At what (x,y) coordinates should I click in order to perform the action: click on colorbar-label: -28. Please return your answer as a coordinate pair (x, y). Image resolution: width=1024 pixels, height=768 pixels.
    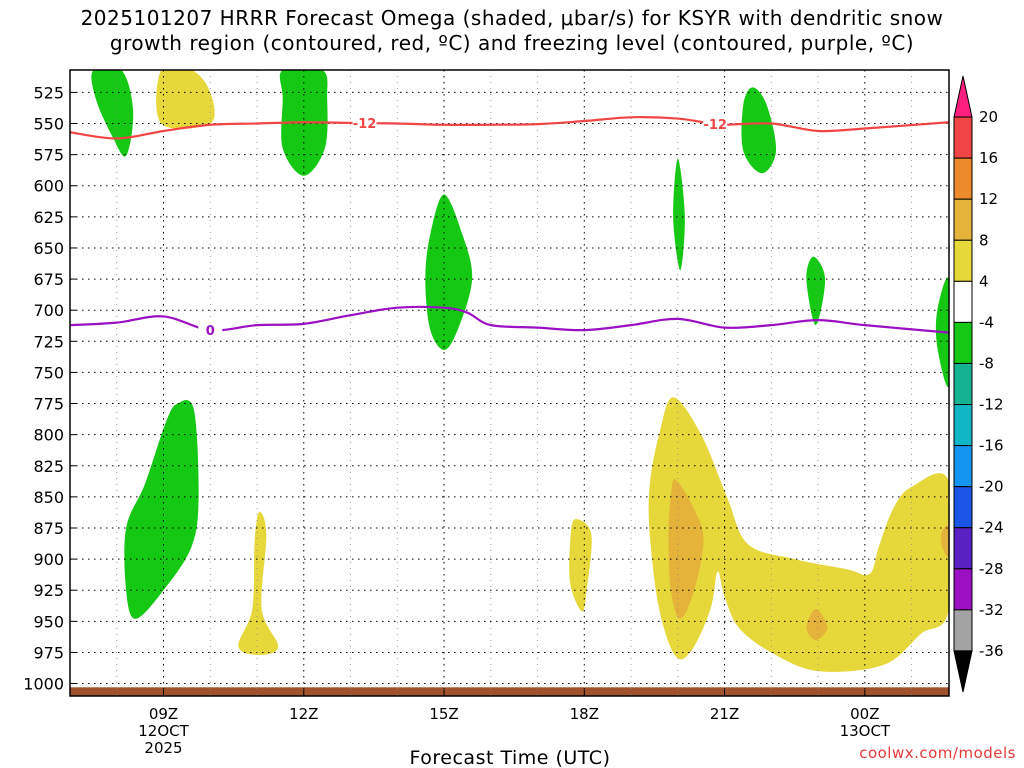
    Looking at the image, I should click on (991, 569).